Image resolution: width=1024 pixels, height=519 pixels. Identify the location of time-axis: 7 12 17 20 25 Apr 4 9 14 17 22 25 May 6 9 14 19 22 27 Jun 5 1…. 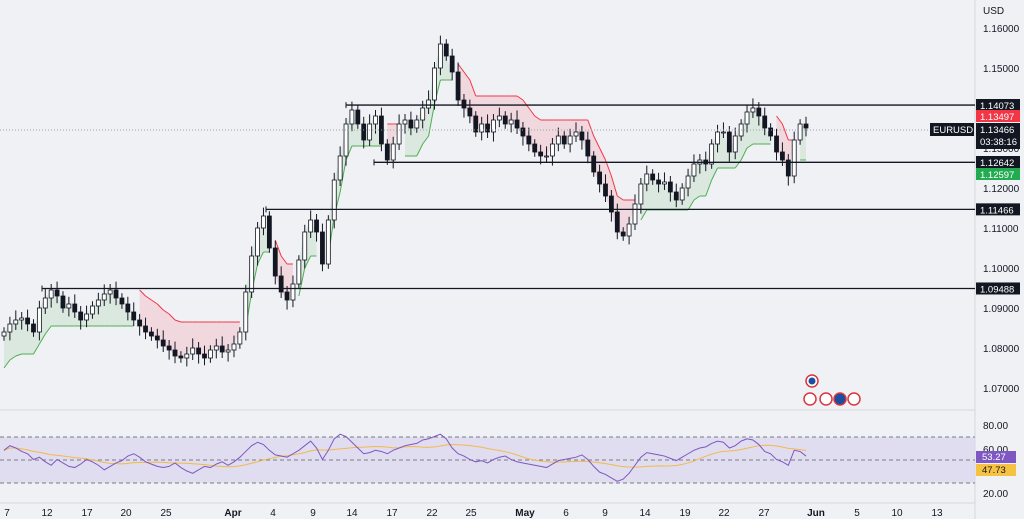
(473, 513).